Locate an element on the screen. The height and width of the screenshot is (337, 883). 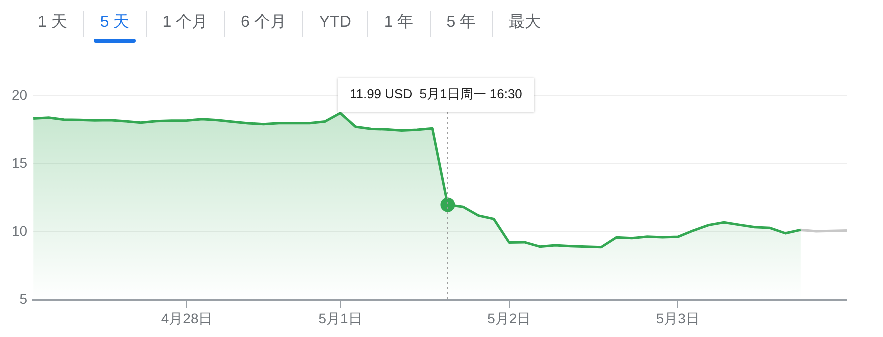
y-tick-label: 15 is located at coordinates (20, 162).